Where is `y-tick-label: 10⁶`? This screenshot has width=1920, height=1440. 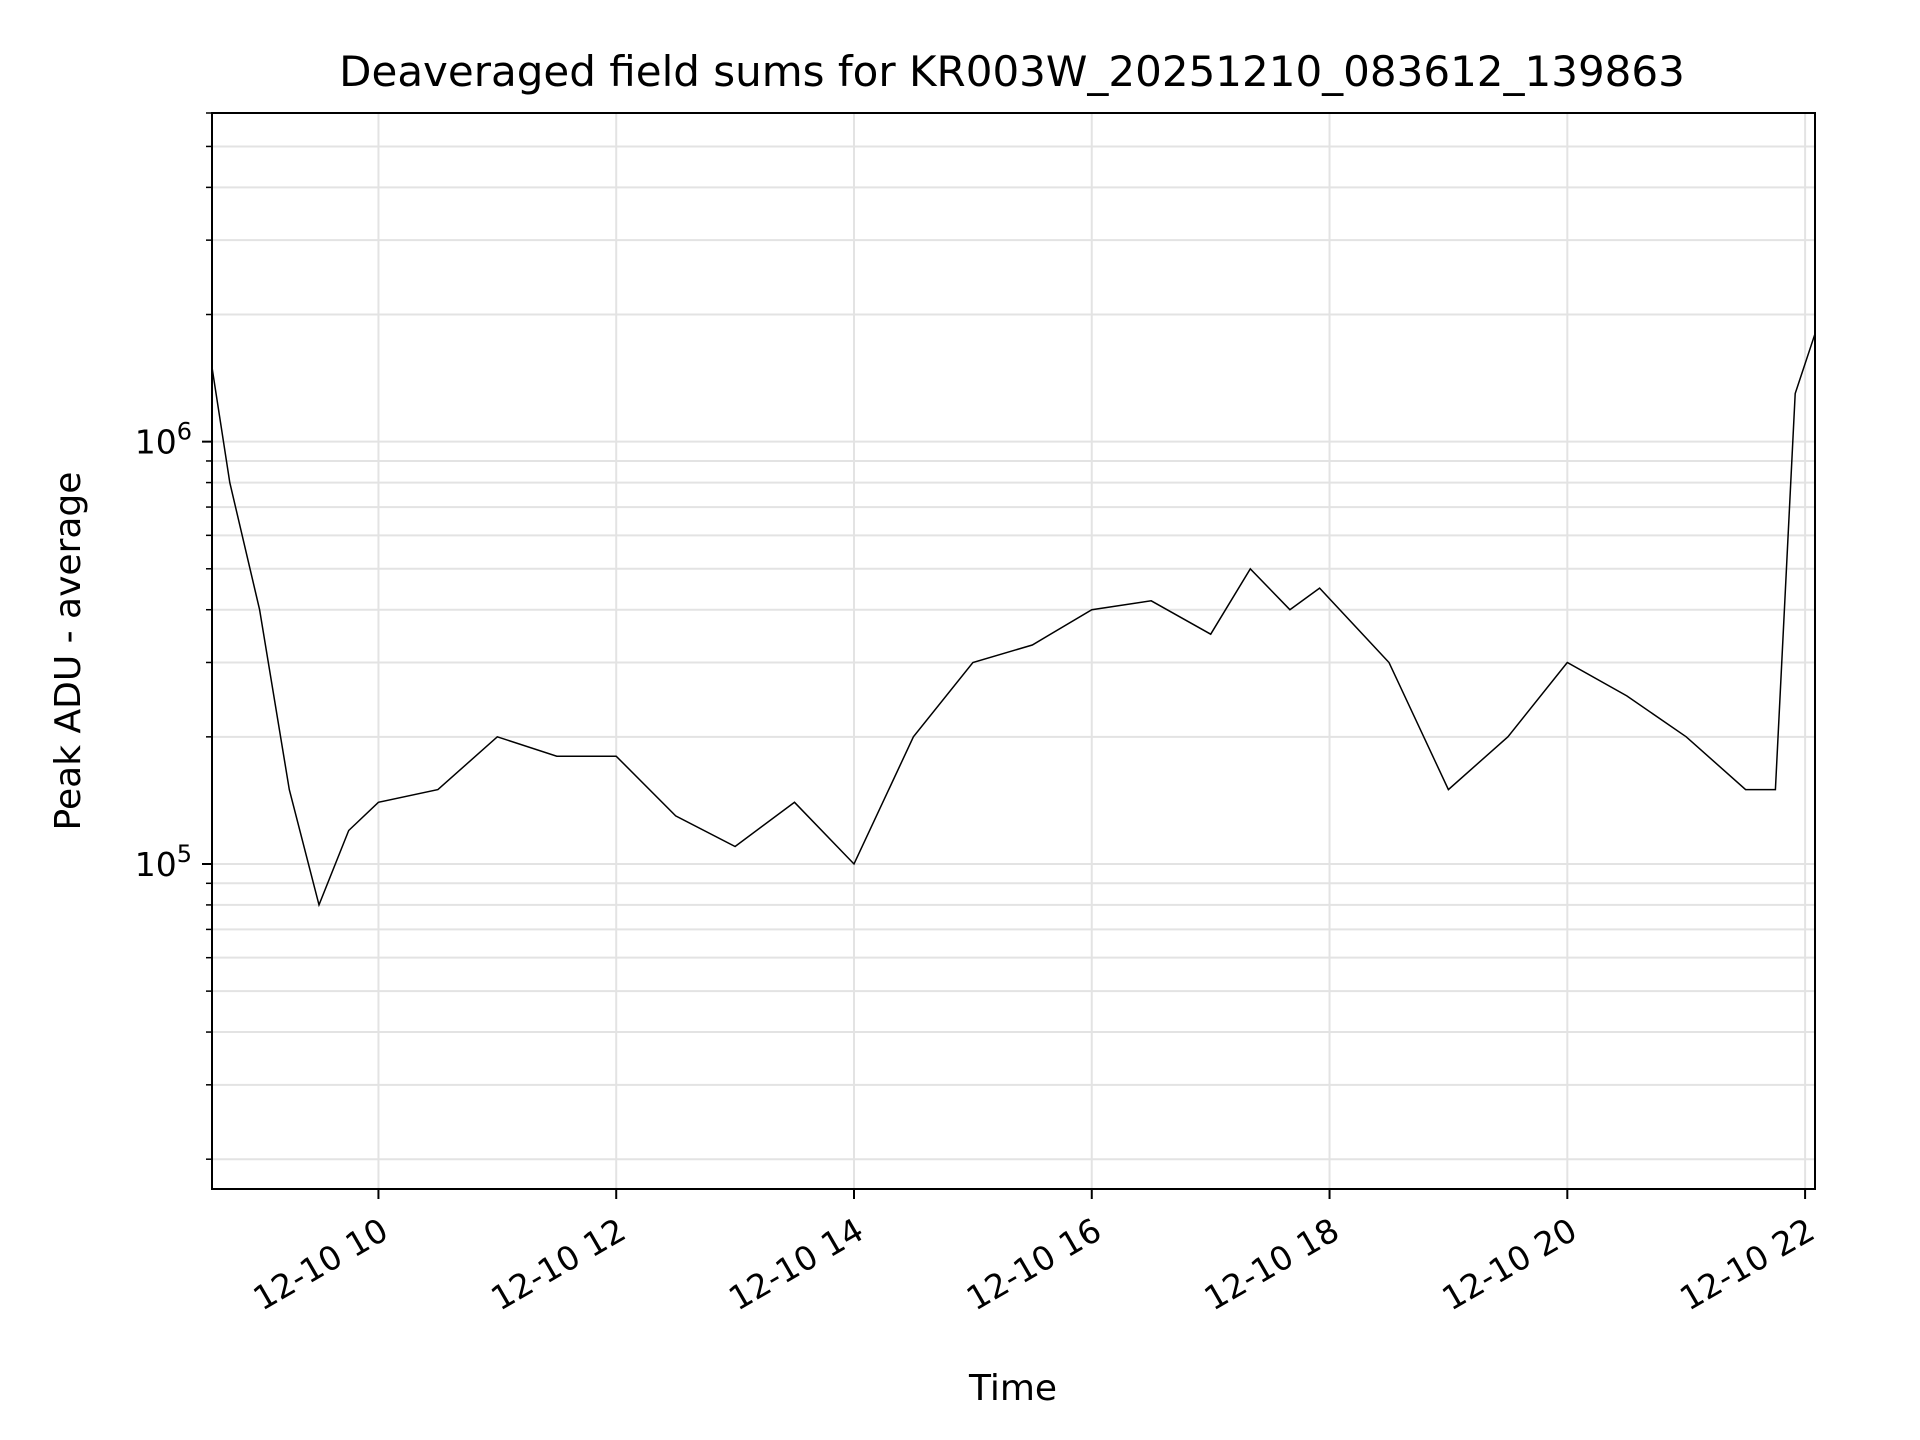
y-tick-label: 10⁶ is located at coordinates (163, 440).